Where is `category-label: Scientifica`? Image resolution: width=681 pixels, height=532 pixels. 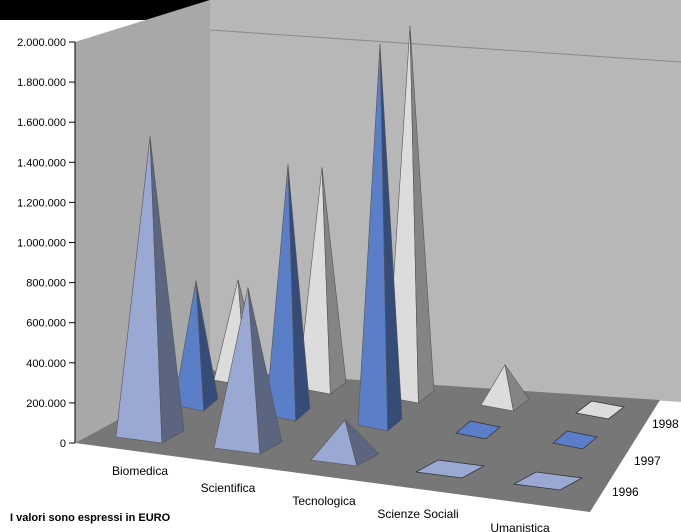 category-label: Scientifica is located at coordinates (228, 488).